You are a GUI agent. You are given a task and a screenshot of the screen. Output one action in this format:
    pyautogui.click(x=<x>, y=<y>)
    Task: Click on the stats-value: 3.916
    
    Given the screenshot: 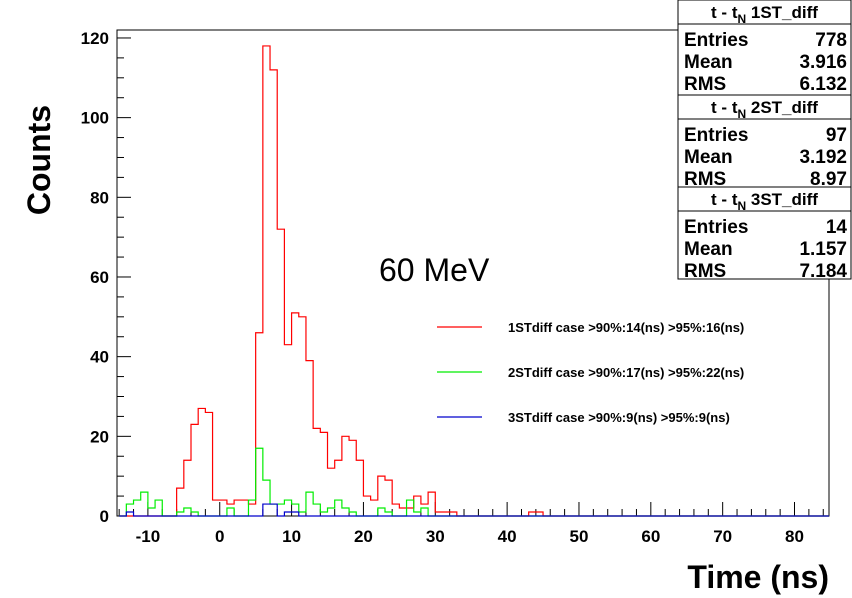 What is the action you would take?
    pyautogui.click(x=823, y=62)
    